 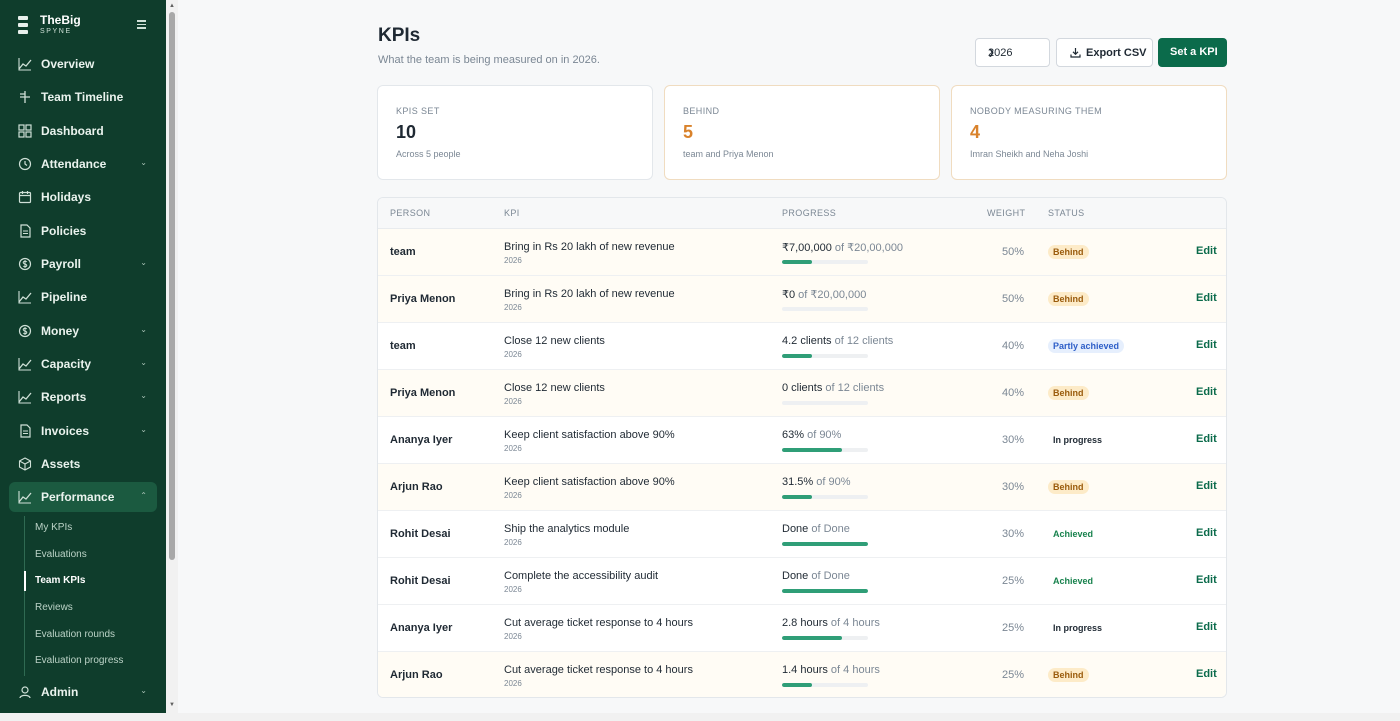 I want to click on row-person: Ananya Iyer, so click(x=421, y=628).